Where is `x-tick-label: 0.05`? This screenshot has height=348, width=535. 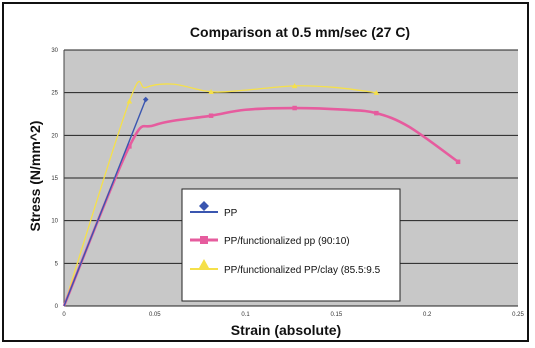
x-tick-label: 0.05 is located at coordinates (155, 315).